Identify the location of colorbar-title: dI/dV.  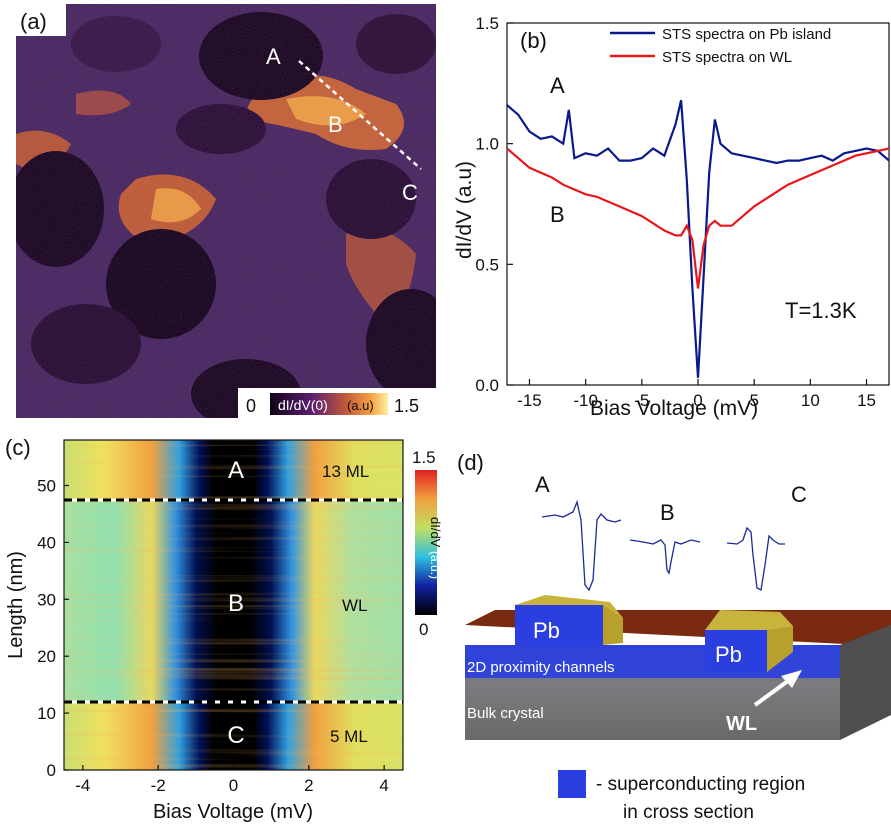
(435, 532).